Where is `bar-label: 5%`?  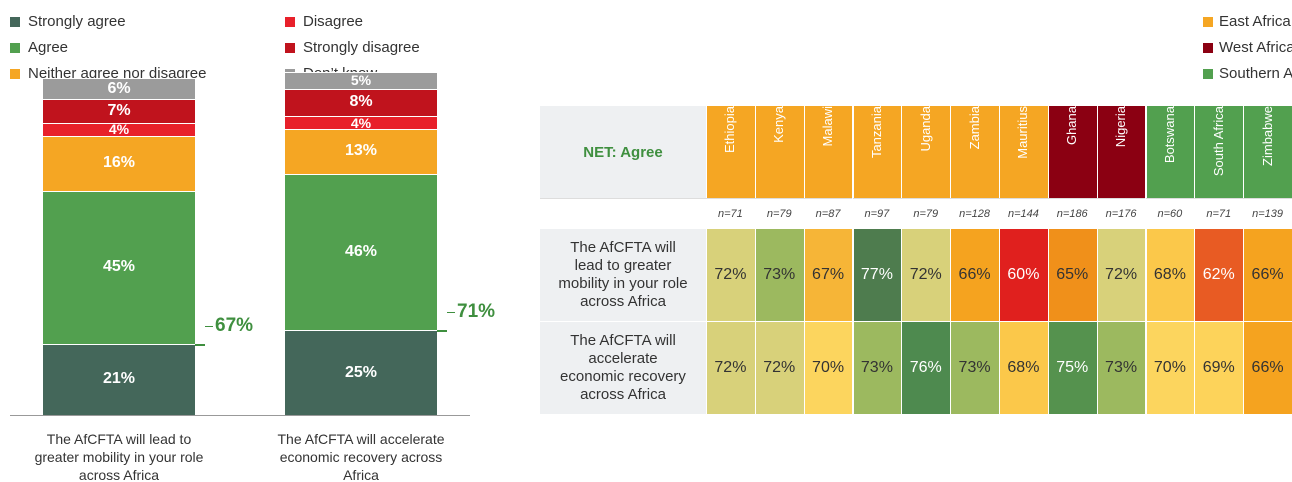 bar-label: 5% is located at coordinates (361, 80).